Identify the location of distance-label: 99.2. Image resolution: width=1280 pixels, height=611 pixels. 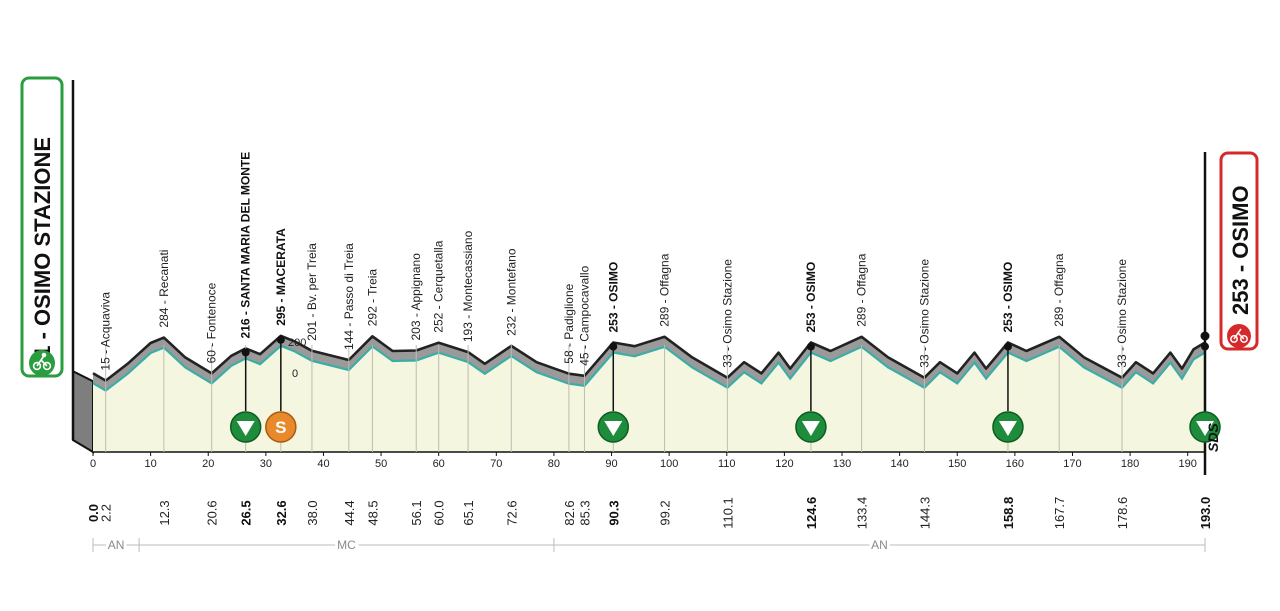
(665, 512).